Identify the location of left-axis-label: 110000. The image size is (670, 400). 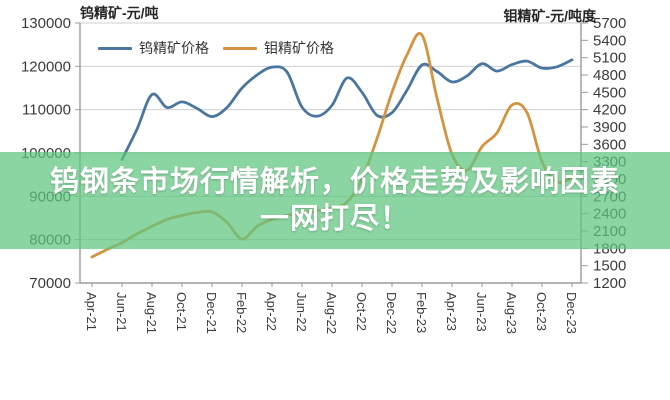
(46, 110).